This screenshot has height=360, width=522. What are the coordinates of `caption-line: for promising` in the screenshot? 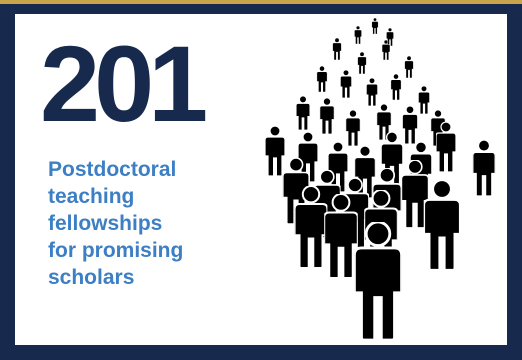 It's located at (116, 250).